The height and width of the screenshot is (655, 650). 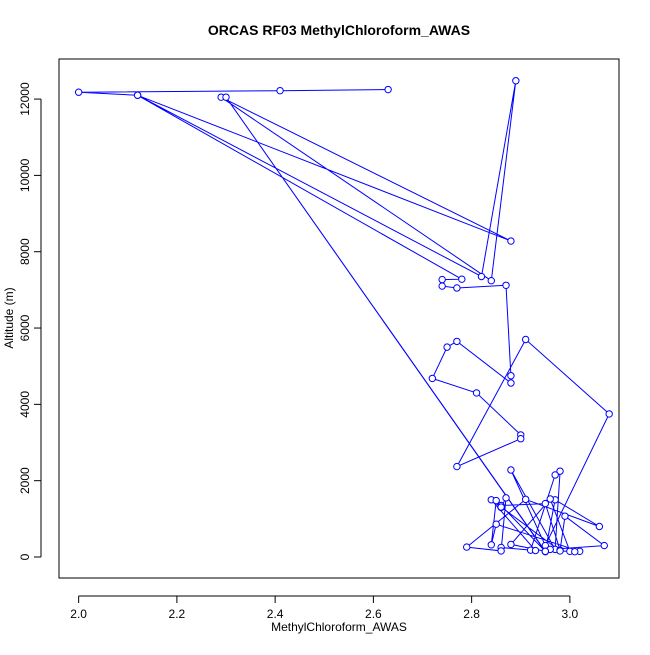 I want to click on chart-title: ORCAS RF03 MethylChloroform_AWAS, so click(x=339, y=30).